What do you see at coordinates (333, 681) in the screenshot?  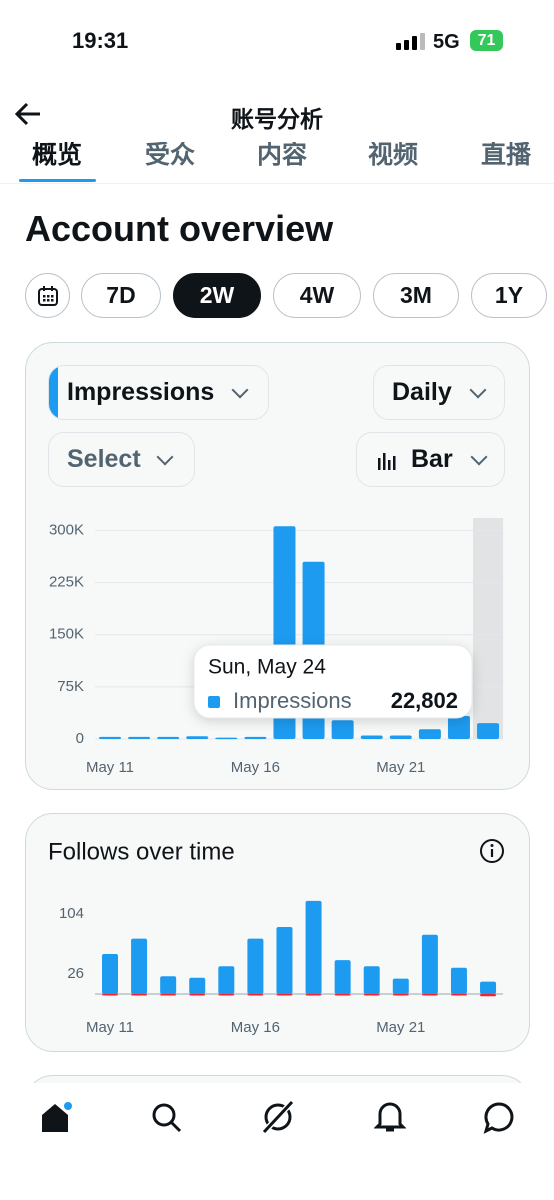 I see `tooltip` at bounding box center [333, 681].